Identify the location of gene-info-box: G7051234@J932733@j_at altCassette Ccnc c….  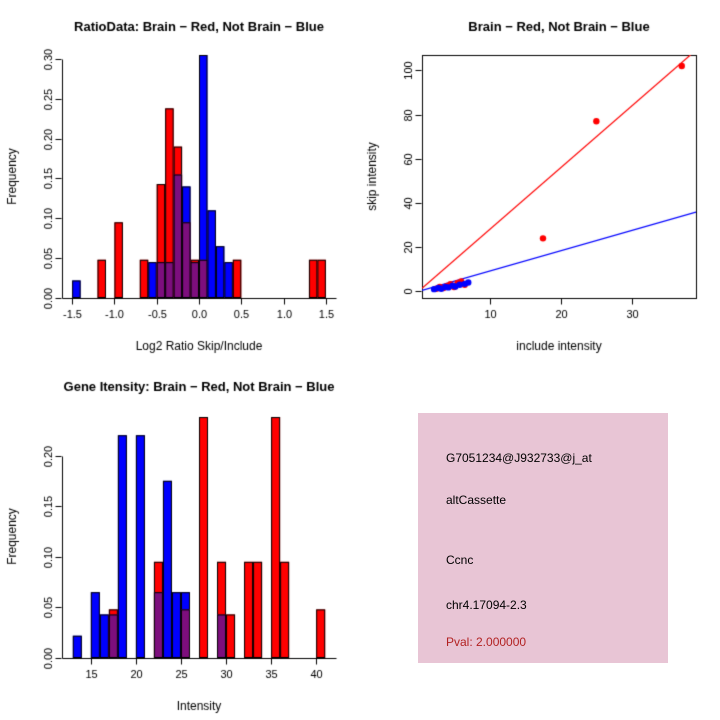
(543, 538).